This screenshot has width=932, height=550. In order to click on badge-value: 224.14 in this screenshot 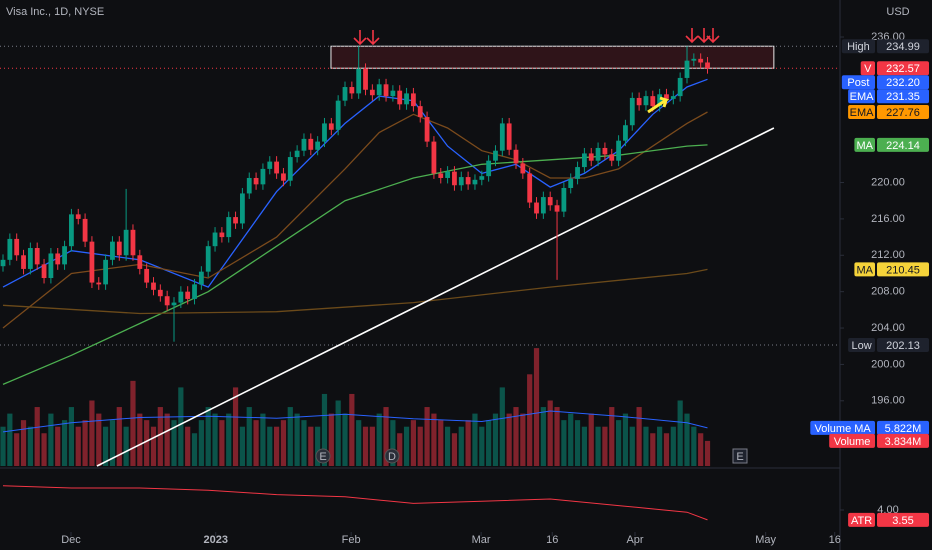, I will do `click(903, 146)`.